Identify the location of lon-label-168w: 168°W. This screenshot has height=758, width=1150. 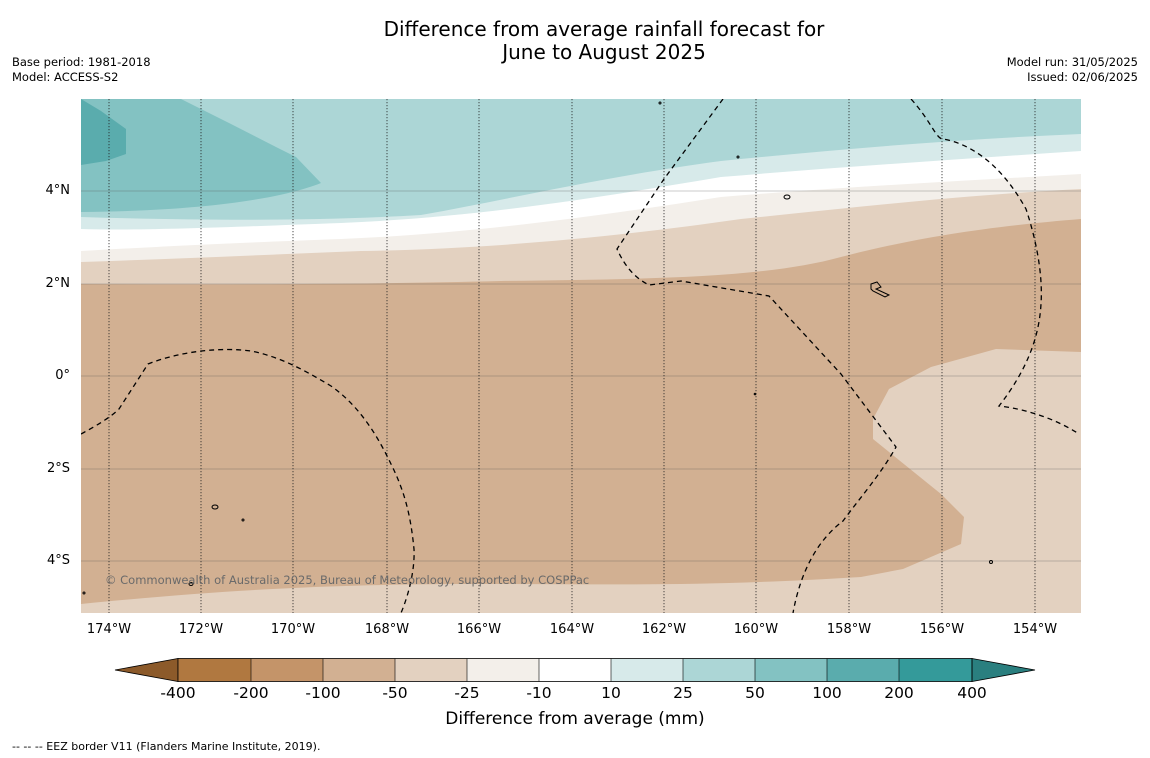
(387, 629).